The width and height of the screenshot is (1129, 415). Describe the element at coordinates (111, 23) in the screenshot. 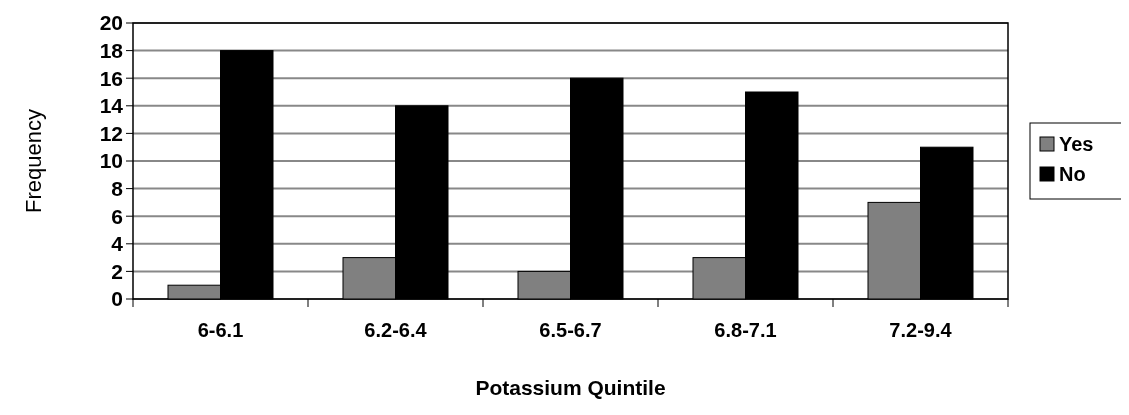

I see `y-tick-label: 20` at that location.